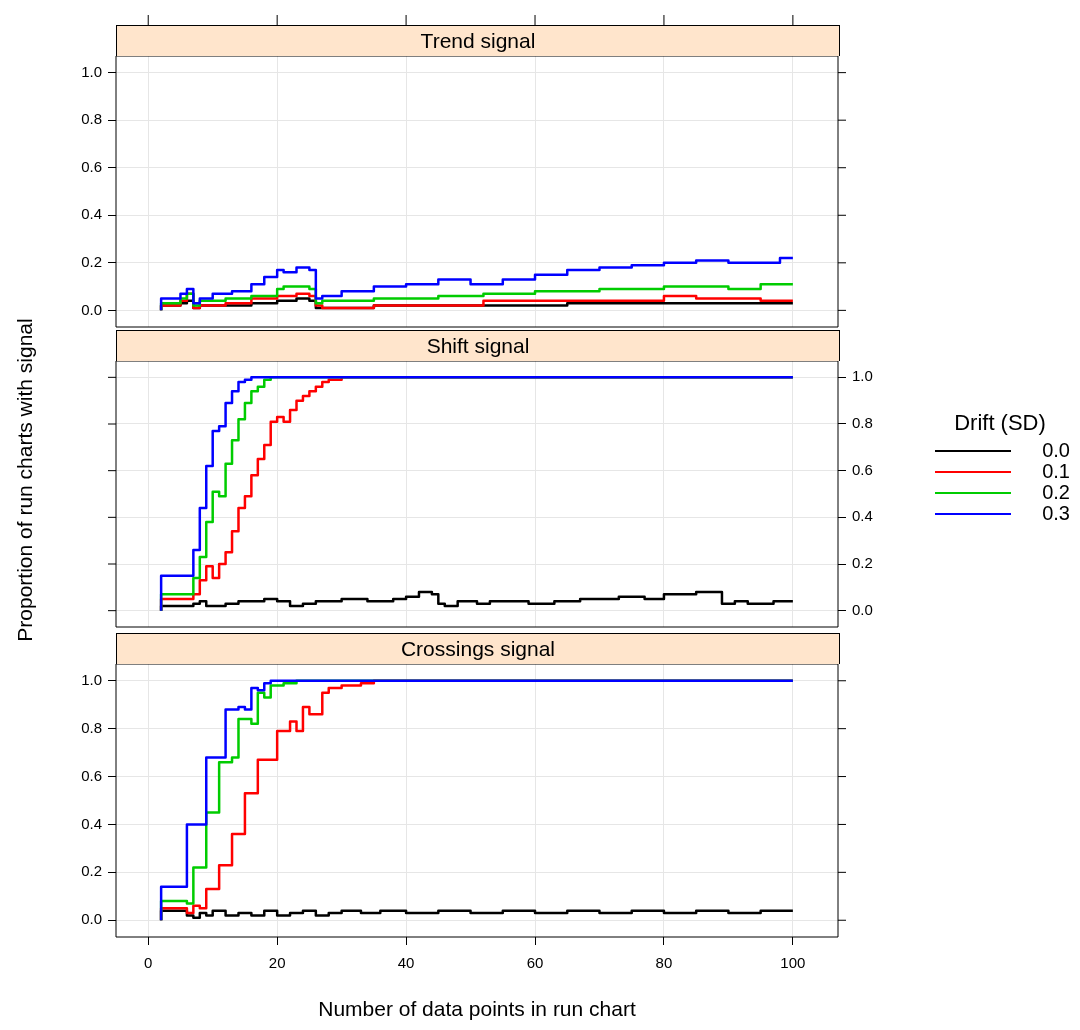  What do you see at coordinates (1055, 471) in the screenshot?
I see `legend-label: 0.1` at bounding box center [1055, 471].